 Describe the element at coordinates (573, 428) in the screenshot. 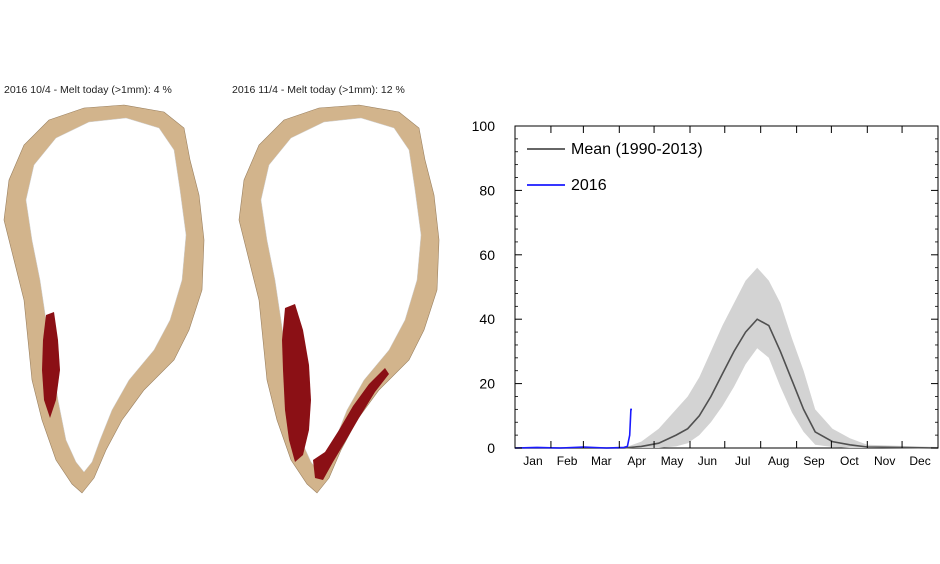

I see `series-2016-line` at that location.